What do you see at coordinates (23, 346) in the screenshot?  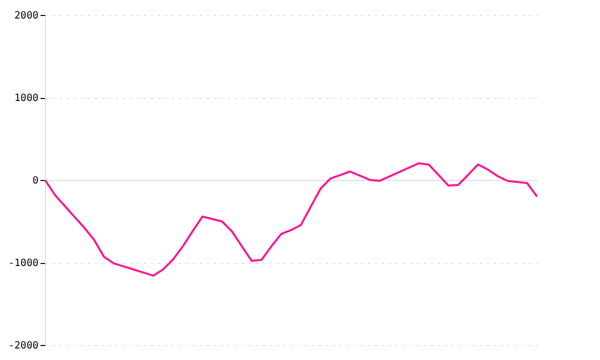 I see `y-tick-label: -2000` at bounding box center [23, 346].